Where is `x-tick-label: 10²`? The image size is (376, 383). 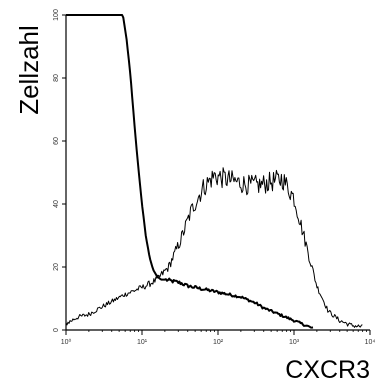
x-tick-label: 10² is located at coordinates (218, 342).